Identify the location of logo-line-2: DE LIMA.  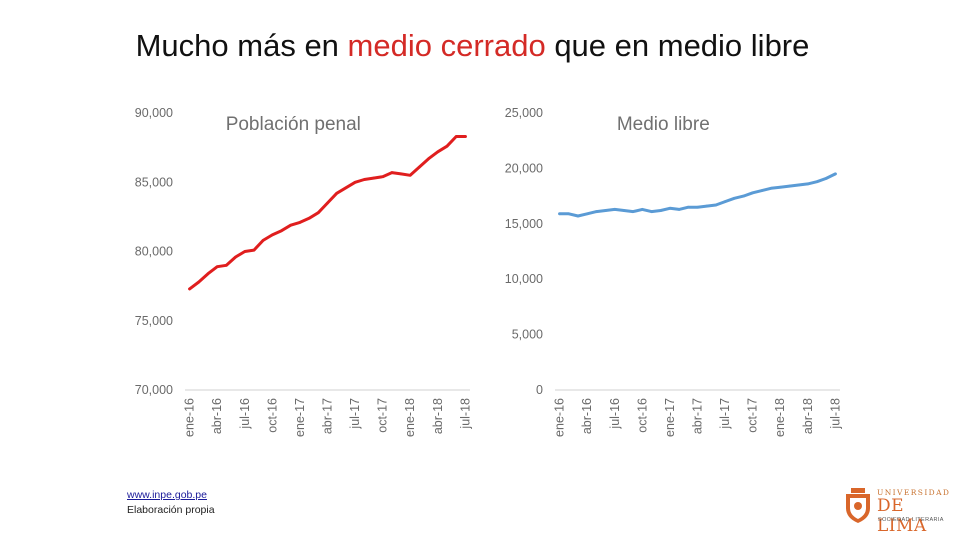
(902, 516).